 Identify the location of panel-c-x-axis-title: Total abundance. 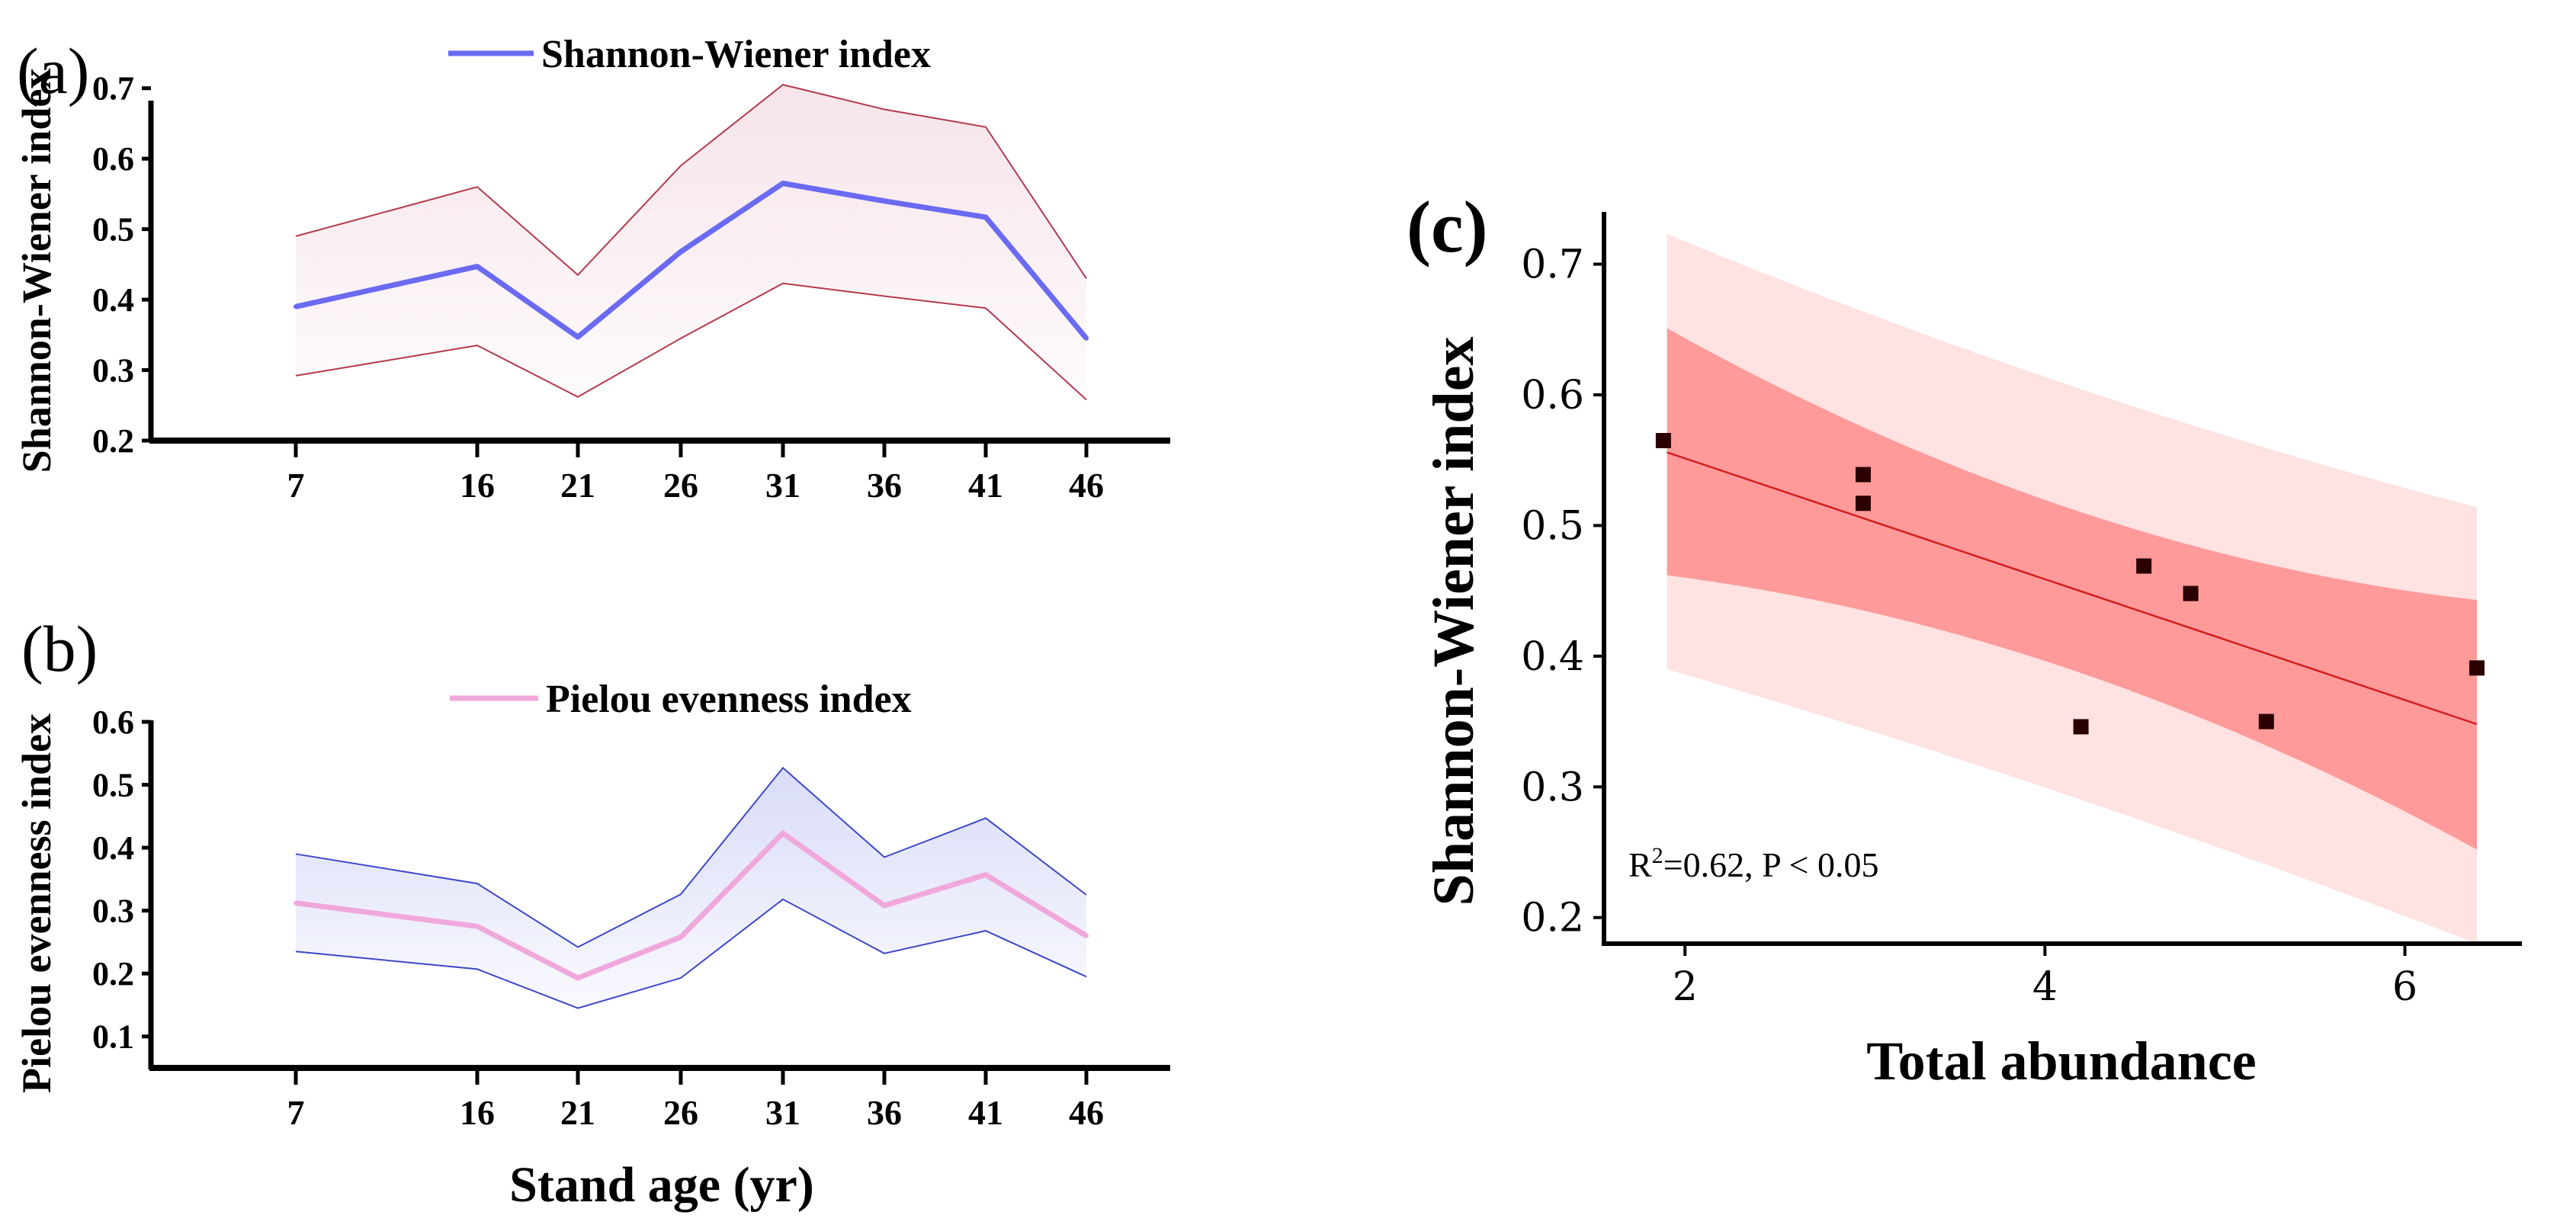
(2061, 1061).